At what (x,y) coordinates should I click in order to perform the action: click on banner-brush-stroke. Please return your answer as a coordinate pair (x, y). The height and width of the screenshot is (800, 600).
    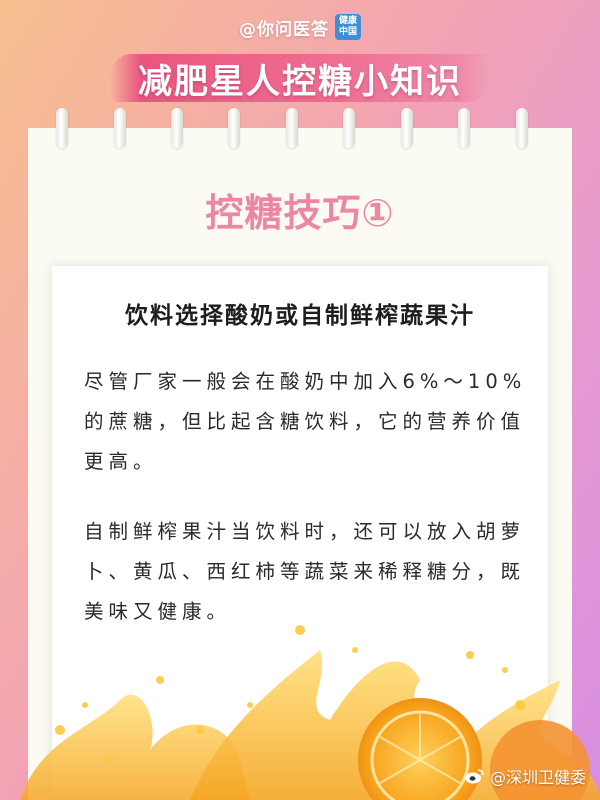
    Looking at the image, I should click on (300, 78).